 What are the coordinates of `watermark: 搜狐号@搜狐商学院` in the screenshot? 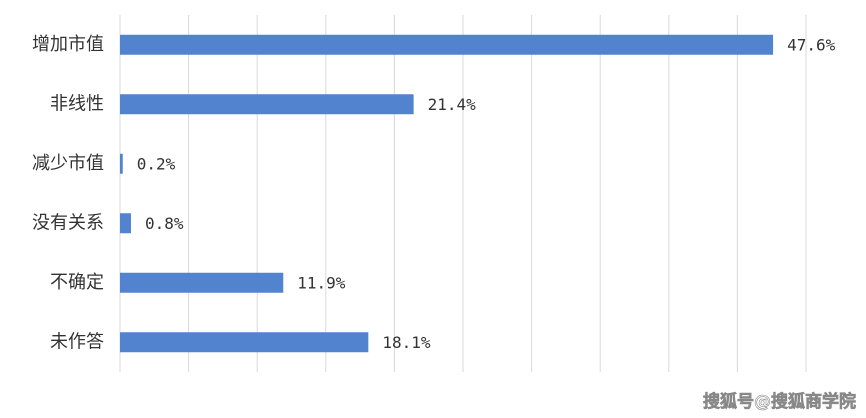 It's located at (779, 401).